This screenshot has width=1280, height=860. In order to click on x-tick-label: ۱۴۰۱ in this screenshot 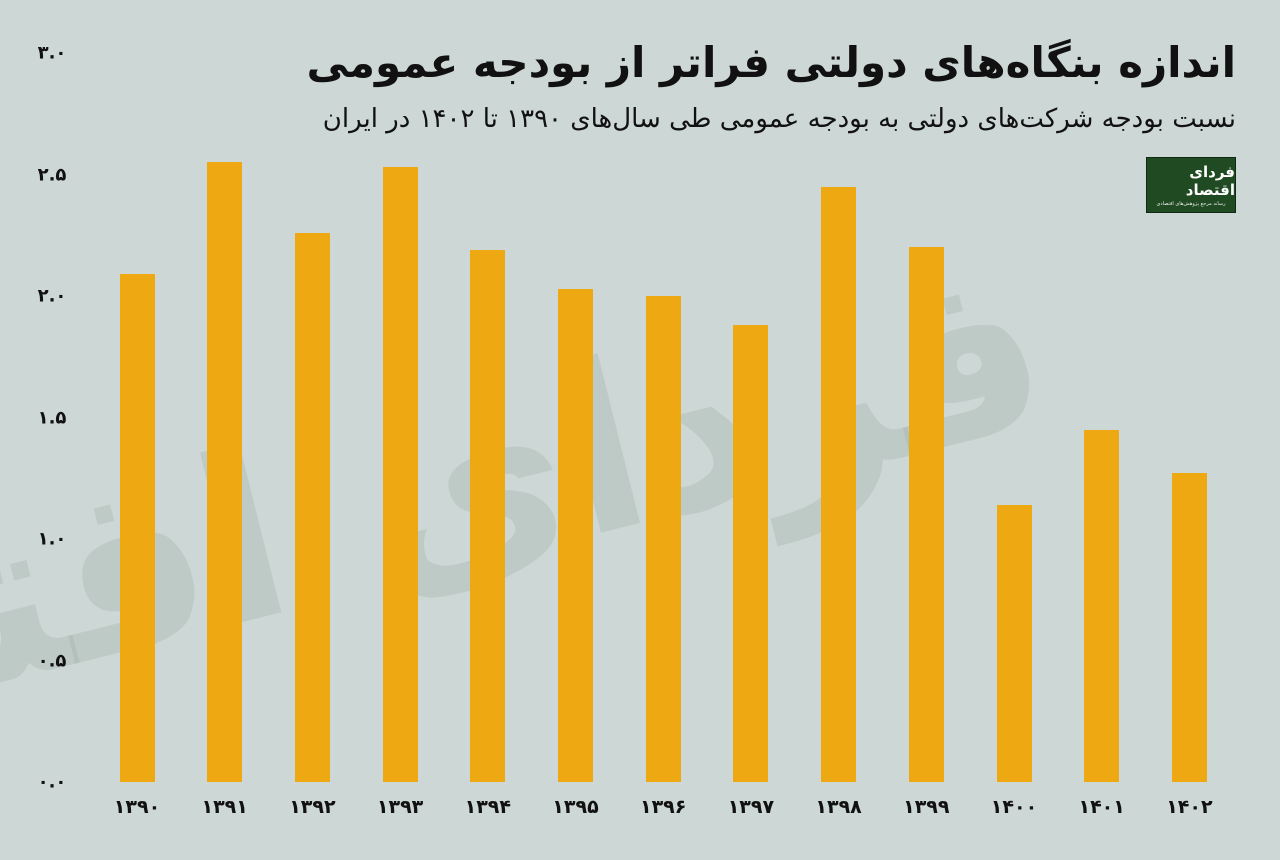, I will do `click(1101, 807)`.